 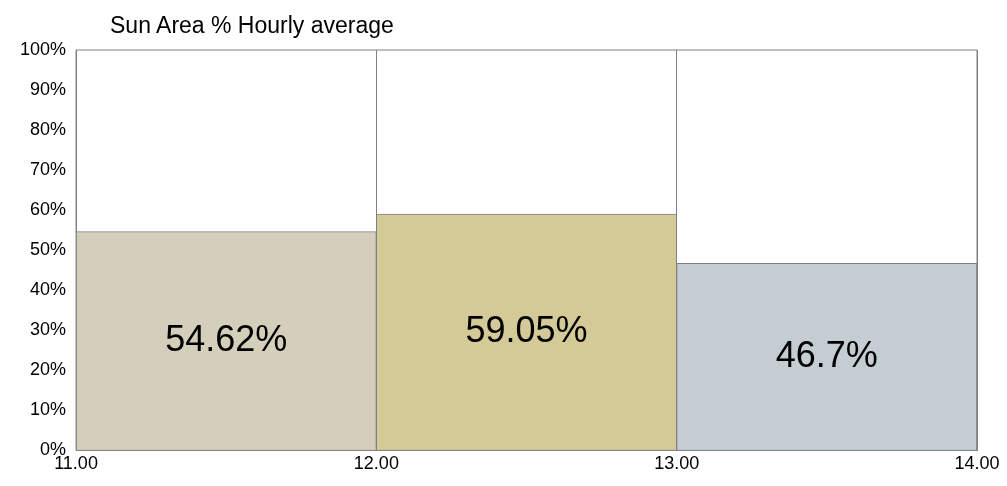 I want to click on x-tick-label: 13.00, so click(x=677, y=463).